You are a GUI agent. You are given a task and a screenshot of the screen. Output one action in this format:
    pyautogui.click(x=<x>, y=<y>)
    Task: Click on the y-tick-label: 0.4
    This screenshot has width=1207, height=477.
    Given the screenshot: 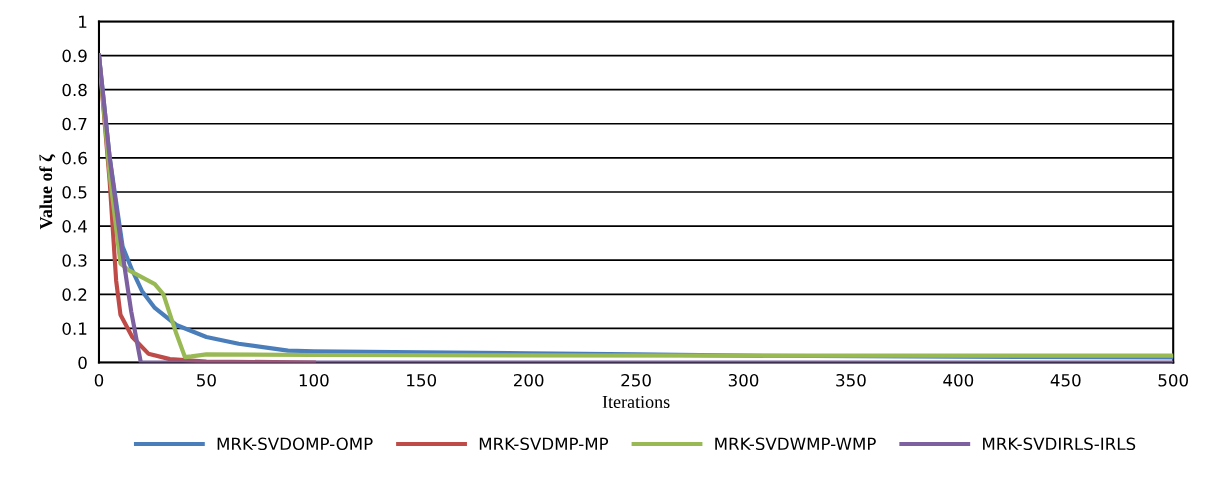 What is the action you would take?
    pyautogui.click(x=74, y=226)
    